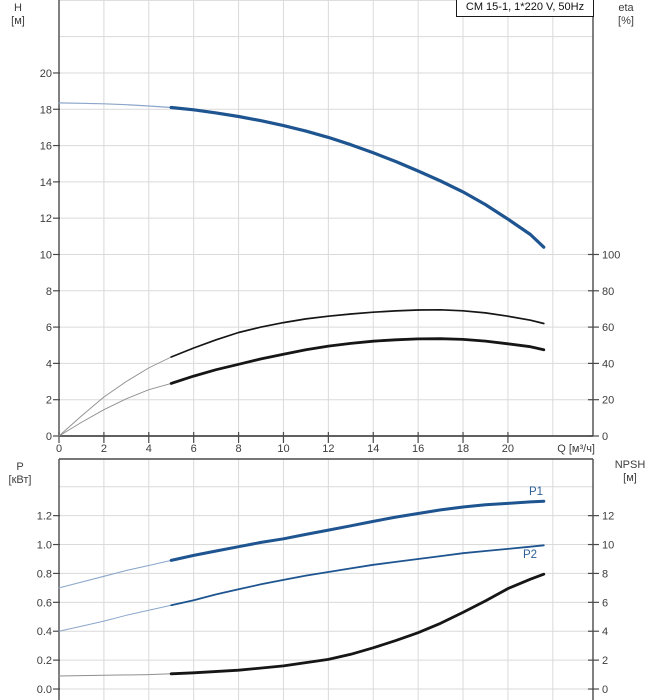 This screenshot has height=700, width=658. What do you see at coordinates (18, 21) in the screenshot?
I see `head-axis-unit: [м]` at bounding box center [18, 21].